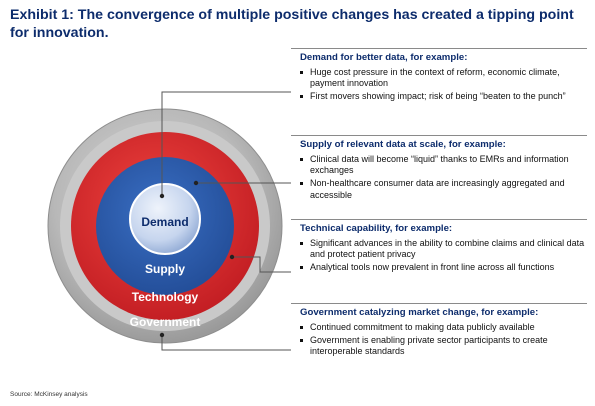 Image resolution: width=595 pixels, height=406 pixels. I want to click on government-label: Government, so click(165, 322).